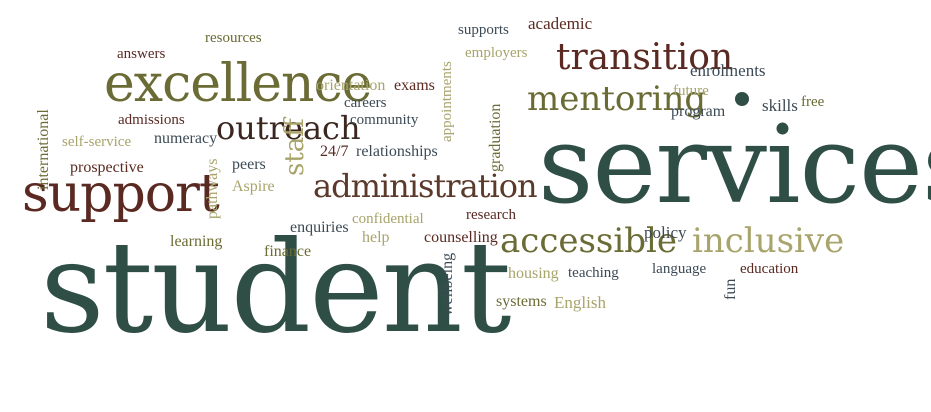  What do you see at coordinates (593, 273) in the screenshot?
I see `word: teaching` at bounding box center [593, 273].